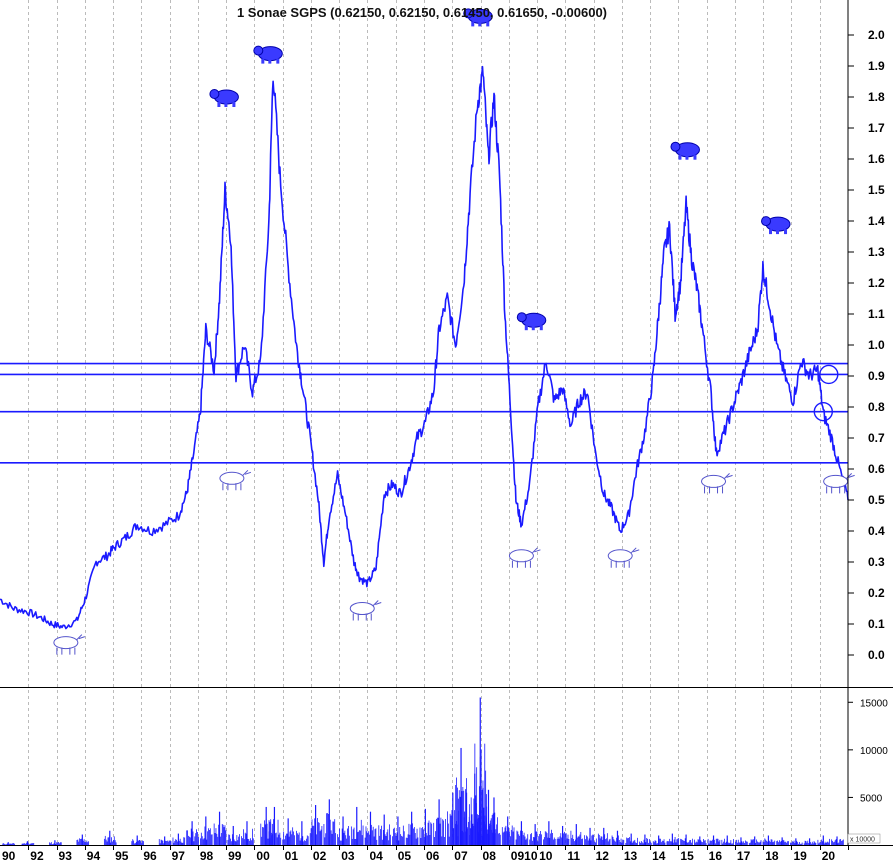 This screenshot has height=863, width=893. What do you see at coordinates (631, 856) in the screenshot?
I see `x-tick-label: 13` at bounding box center [631, 856].